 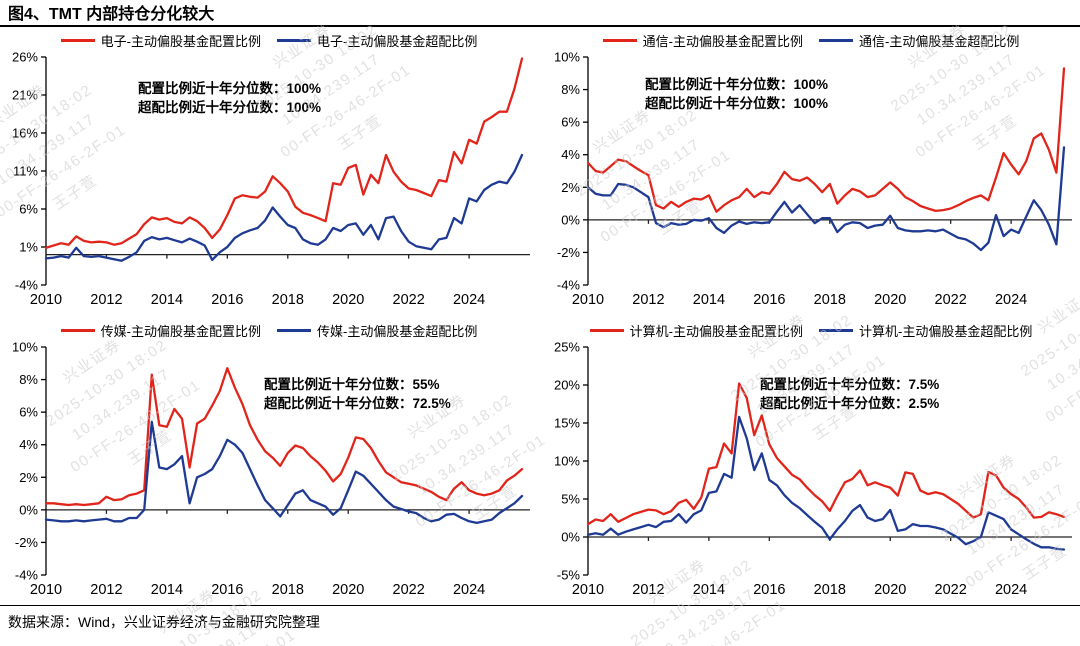 What do you see at coordinates (567, 423) in the screenshot?
I see `svg-text: 15%` at bounding box center [567, 423].